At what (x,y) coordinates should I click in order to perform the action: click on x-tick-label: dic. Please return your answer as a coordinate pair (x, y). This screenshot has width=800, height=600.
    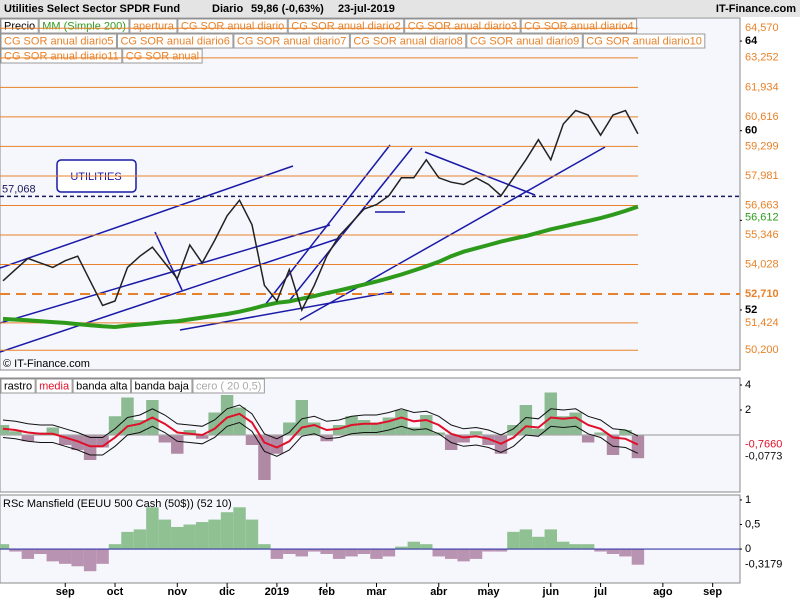
    Looking at the image, I should click on (227, 592).